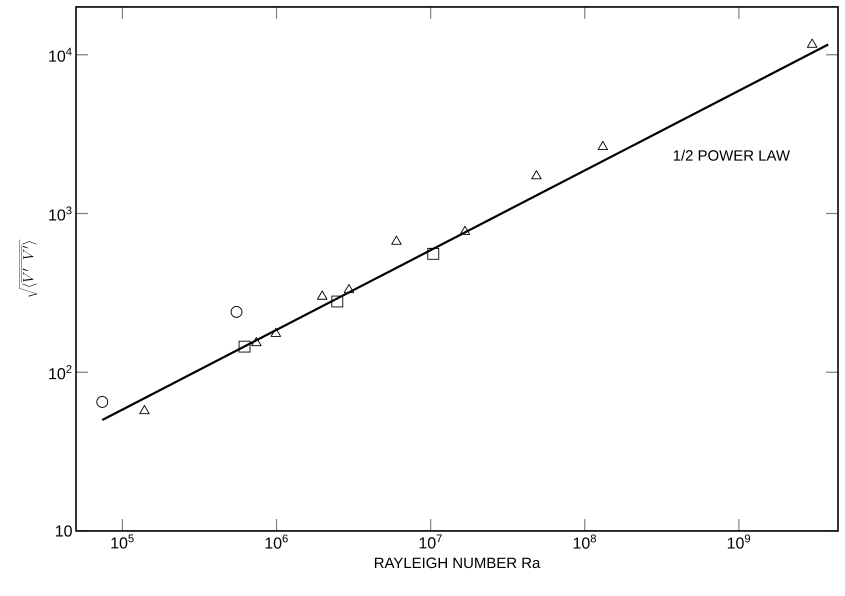 The width and height of the screenshot is (845, 596). I want to click on x-tick-label: 10$^{8}$, so click(585, 541).